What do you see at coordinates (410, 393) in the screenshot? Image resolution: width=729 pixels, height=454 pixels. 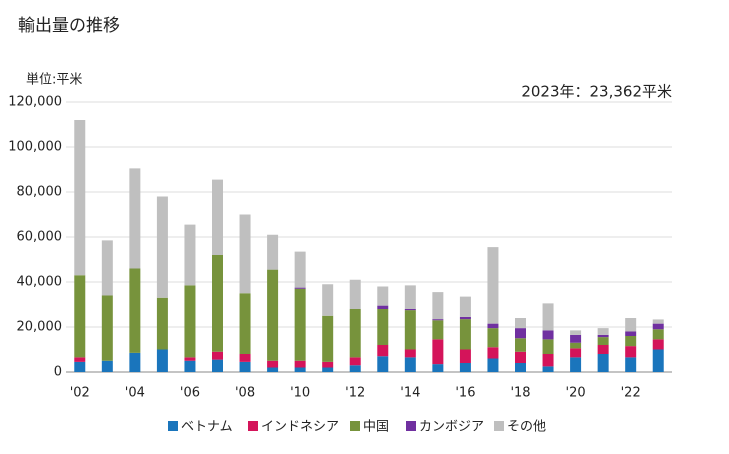 I see `x-tick-label: '14` at bounding box center [410, 393].